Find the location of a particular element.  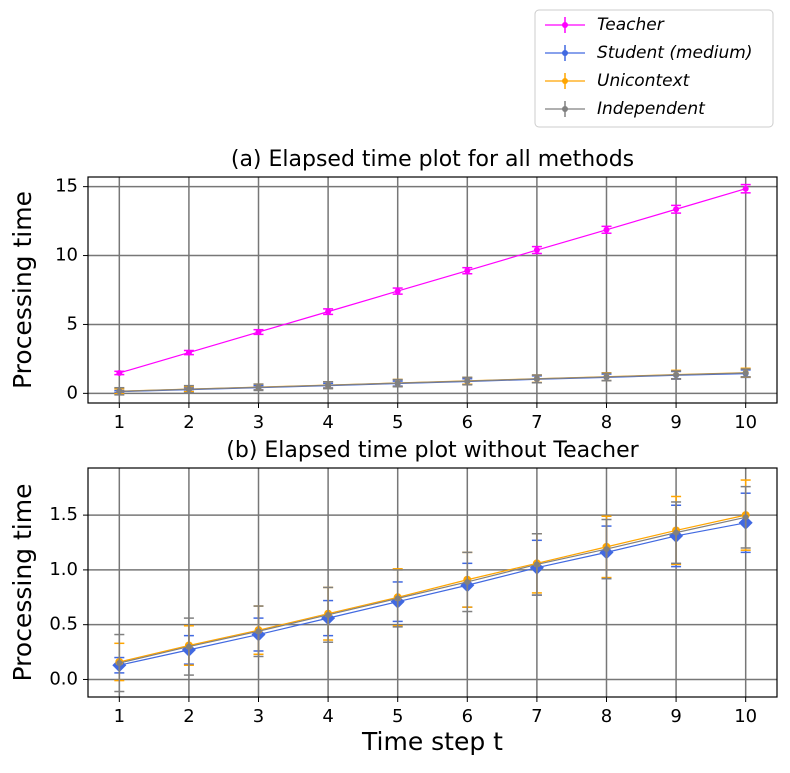

y-tick-label: 0.5 is located at coordinates (63, 624).